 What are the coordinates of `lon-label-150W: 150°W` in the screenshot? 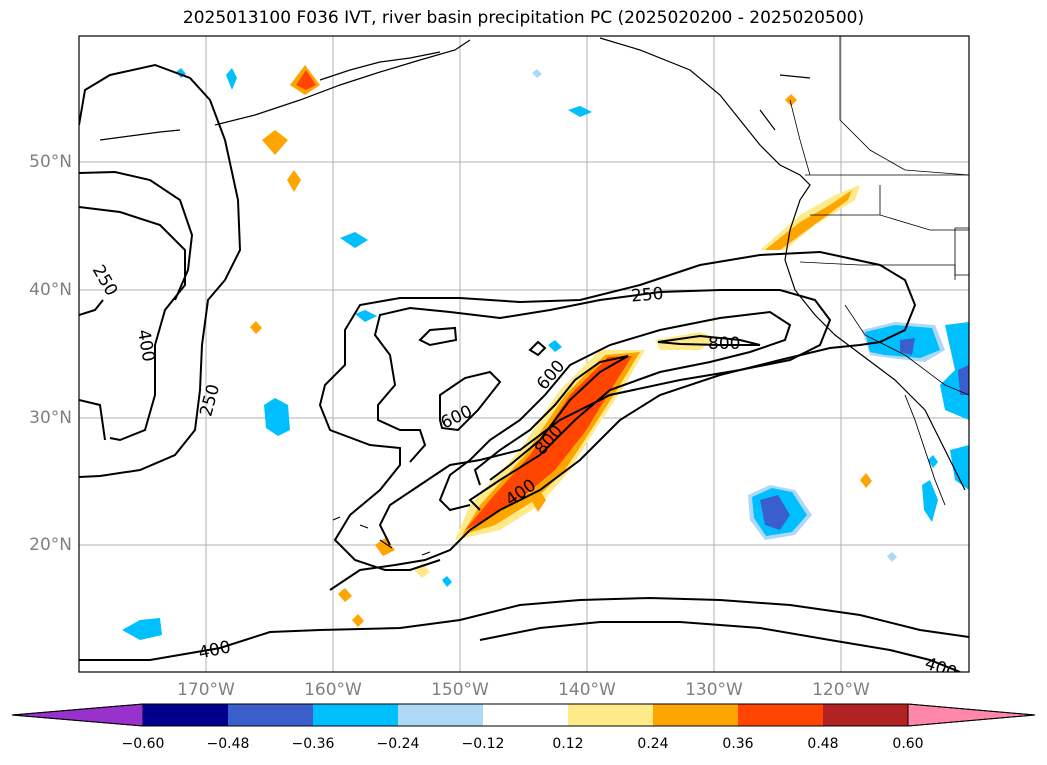 It's located at (460, 690).